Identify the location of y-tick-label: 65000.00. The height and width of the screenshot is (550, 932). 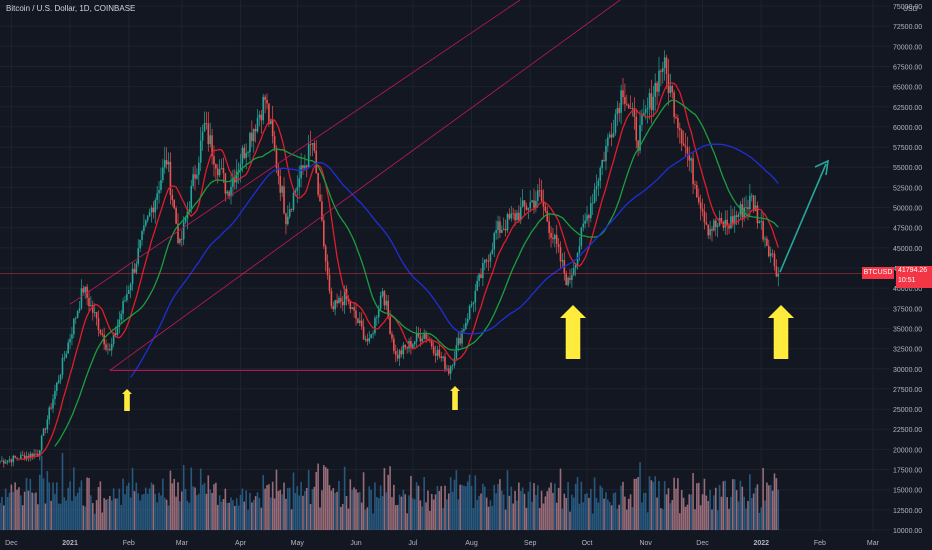
(907, 88).